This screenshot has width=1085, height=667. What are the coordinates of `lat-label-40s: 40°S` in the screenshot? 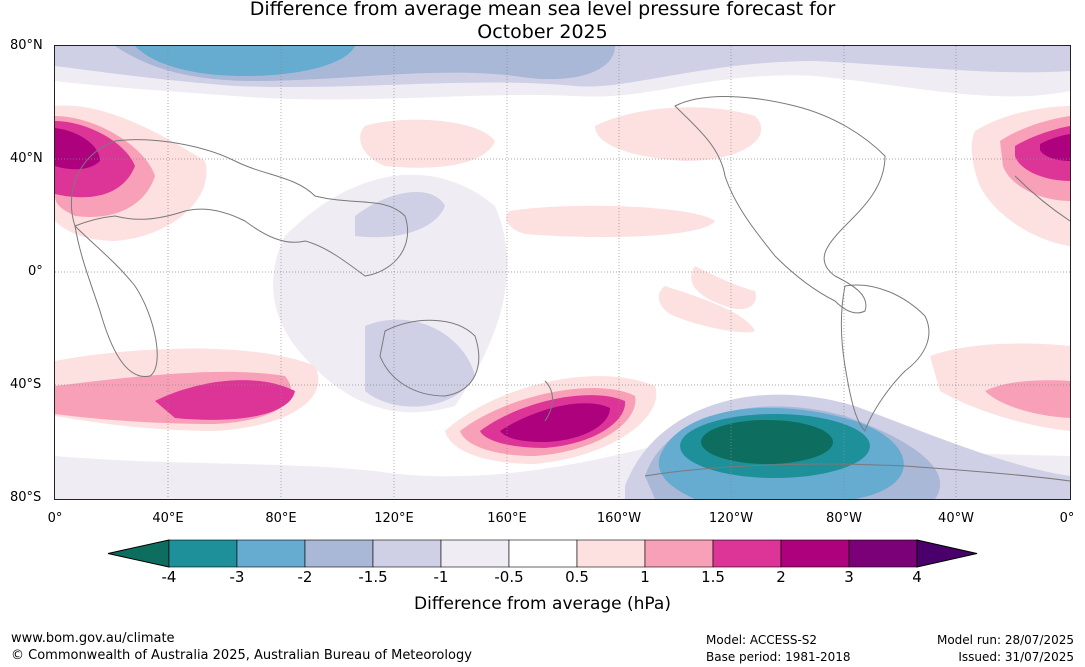 It's located at (26, 384).